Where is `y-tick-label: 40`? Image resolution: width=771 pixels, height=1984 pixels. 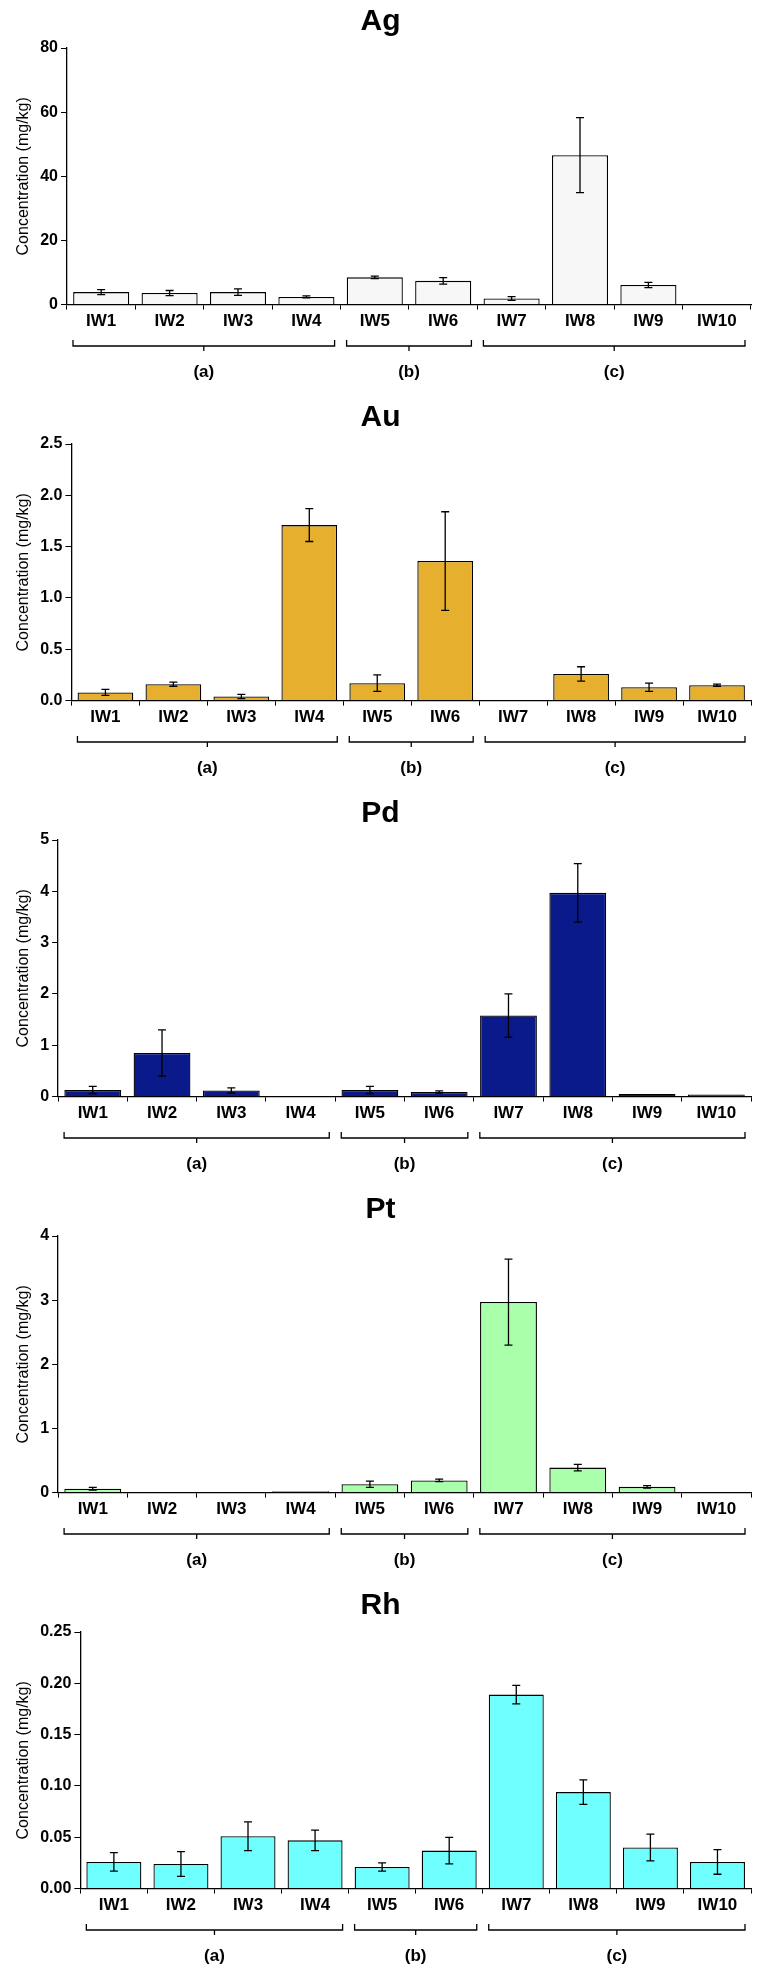 y-tick-label: 40 is located at coordinates (49, 175).